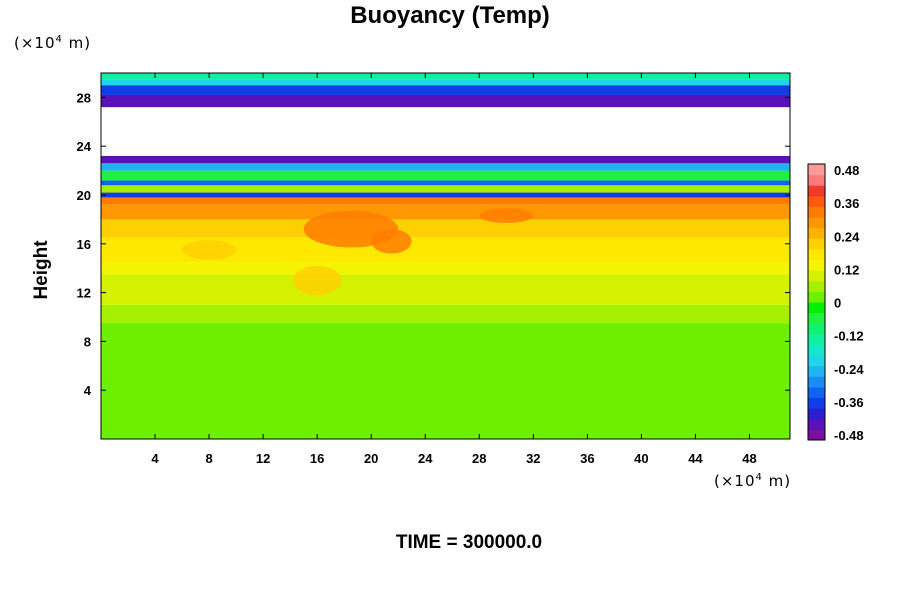 This screenshot has height=600, width=900. What do you see at coordinates (84, 293) in the screenshot?
I see `y-tick-label: 12` at bounding box center [84, 293].